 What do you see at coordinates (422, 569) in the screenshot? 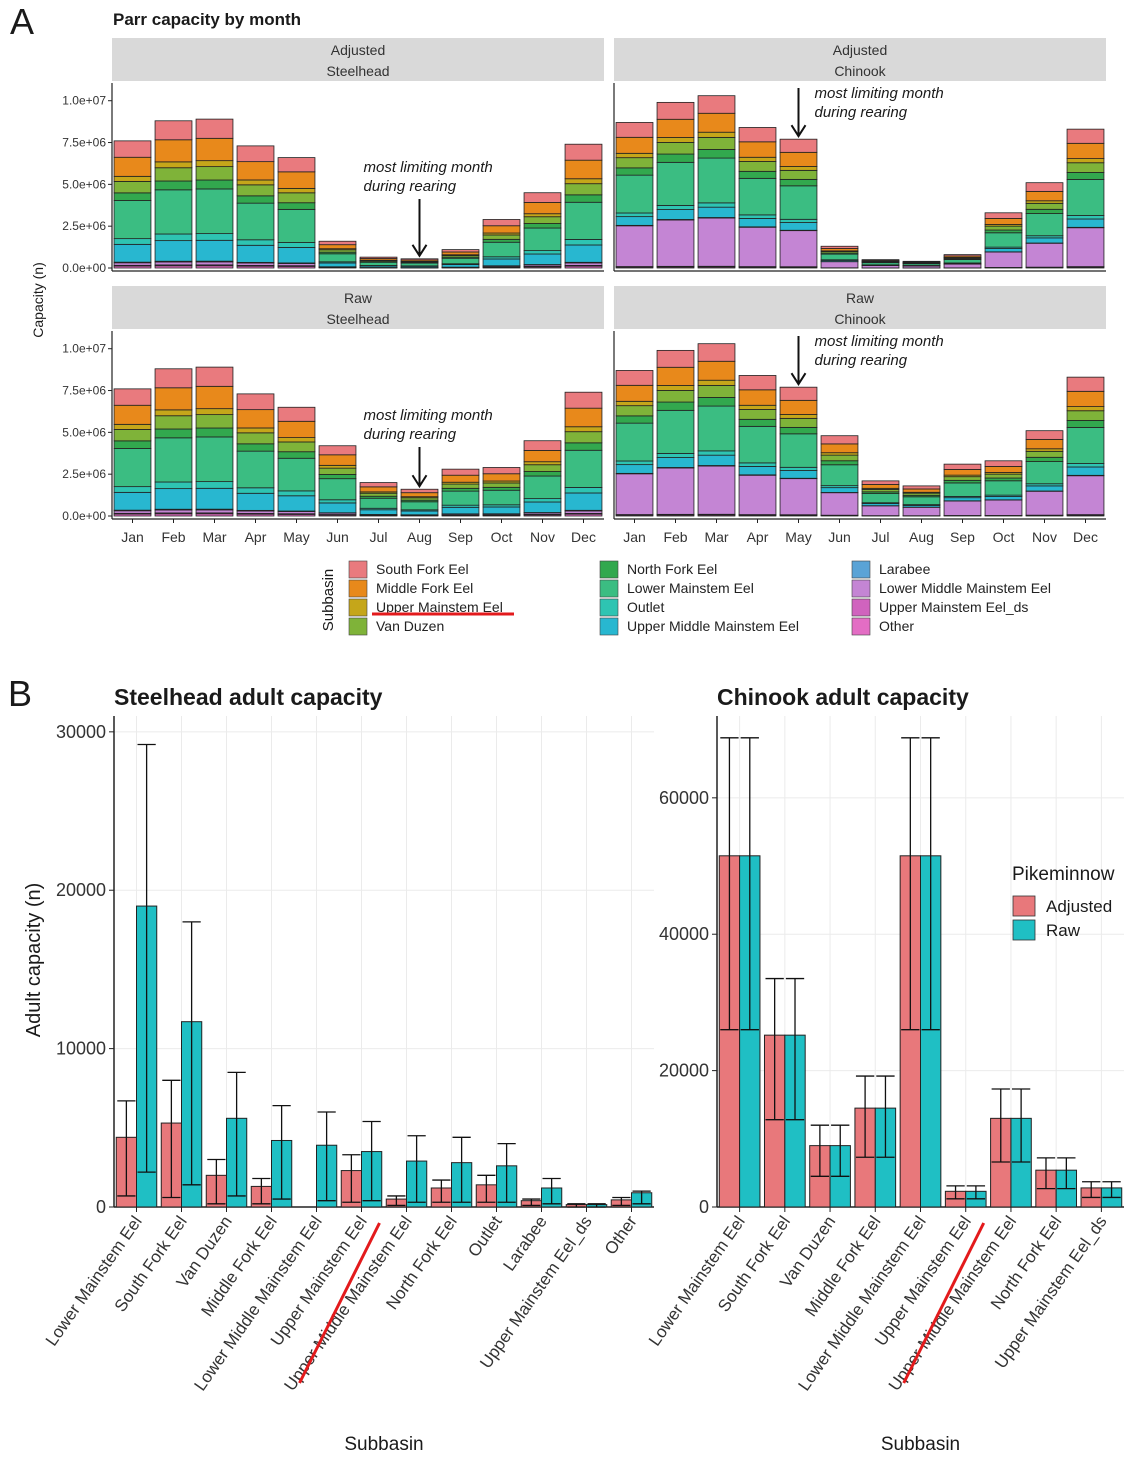
I see `parr-legend-label: South Fork Eel` at bounding box center [422, 569].